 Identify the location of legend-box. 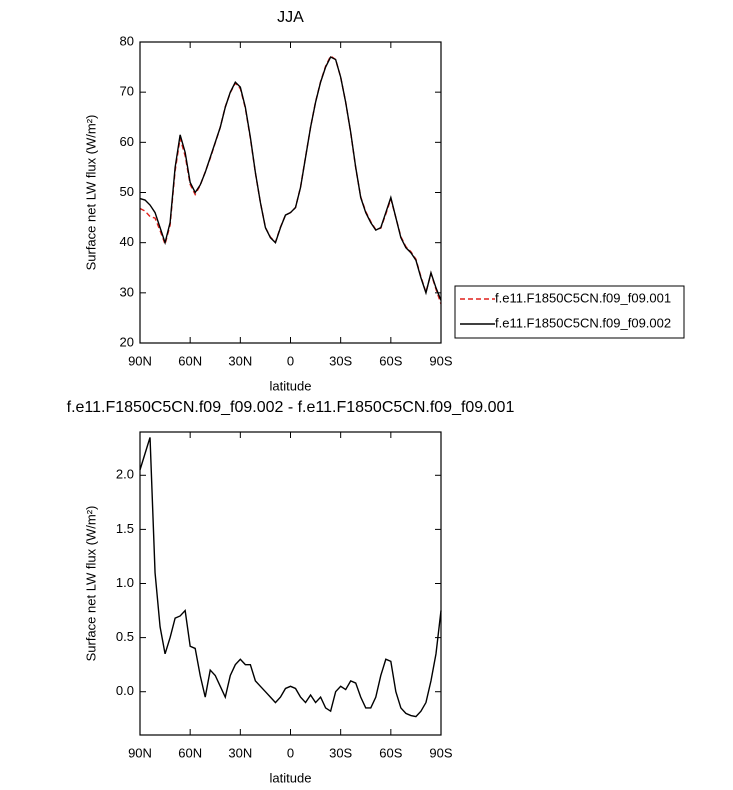
(569, 312).